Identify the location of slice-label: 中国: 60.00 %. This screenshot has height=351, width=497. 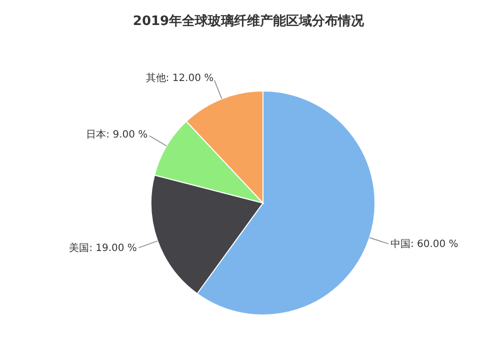
(424, 244).